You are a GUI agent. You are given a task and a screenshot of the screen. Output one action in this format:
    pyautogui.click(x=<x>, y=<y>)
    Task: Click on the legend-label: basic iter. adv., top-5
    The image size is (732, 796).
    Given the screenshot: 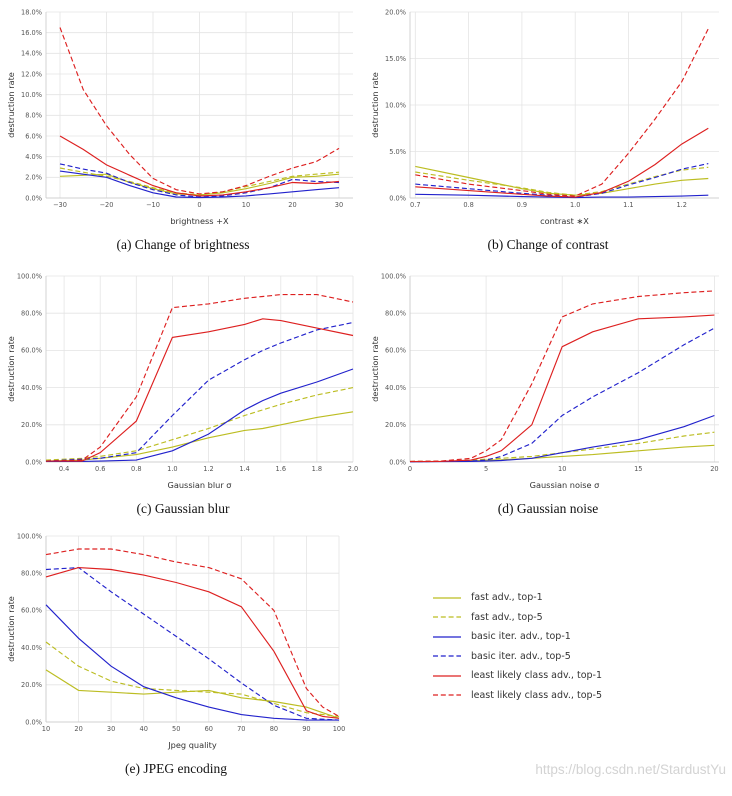 What is the action you would take?
    pyautogui.click(x=521, y=656)
    